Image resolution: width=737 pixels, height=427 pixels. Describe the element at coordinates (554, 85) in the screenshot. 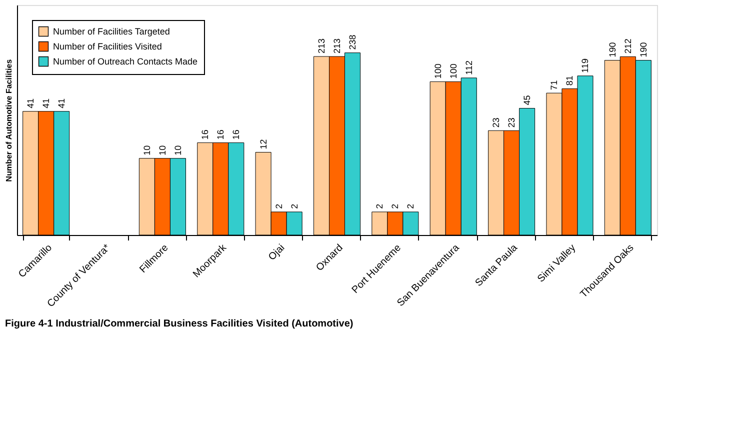

I see `data-label: 71` at that location.